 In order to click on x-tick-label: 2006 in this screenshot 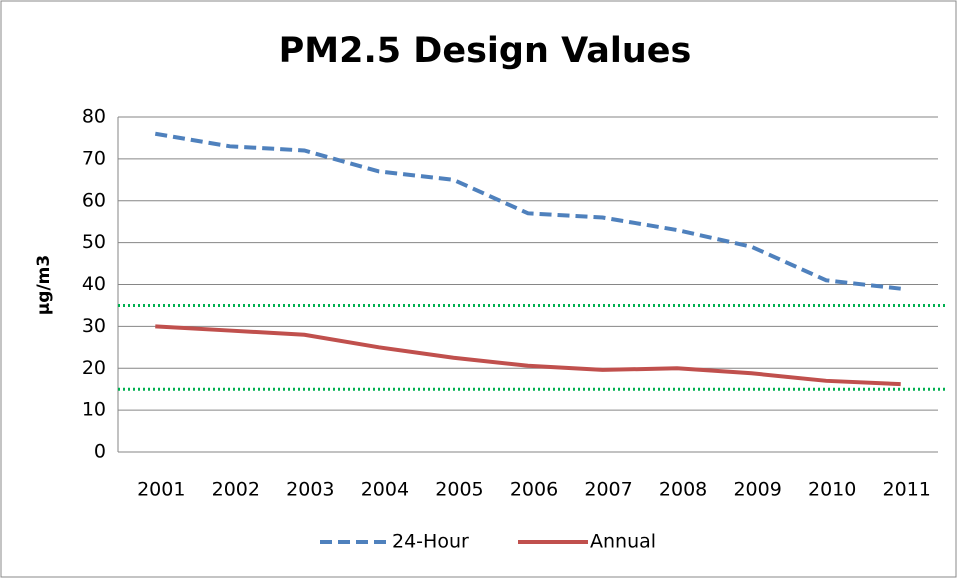, I will do `click(534, 490)`.